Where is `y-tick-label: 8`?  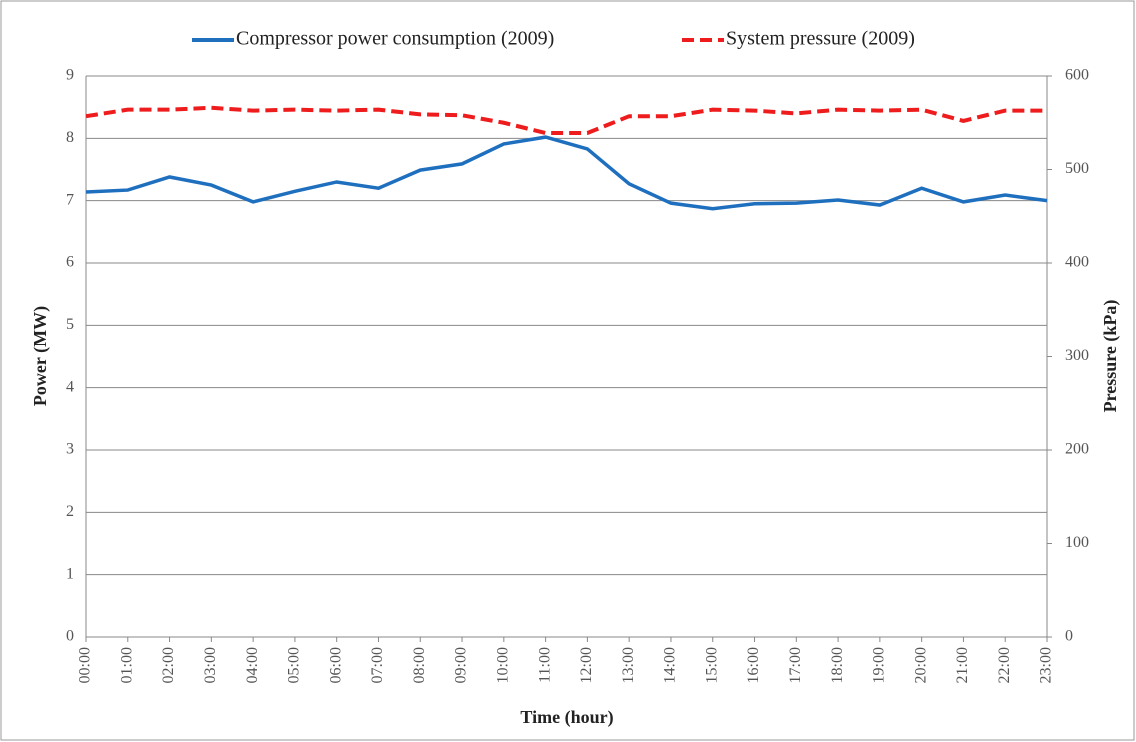
y-tick-label: 8 is located at coordinates (70, 137).